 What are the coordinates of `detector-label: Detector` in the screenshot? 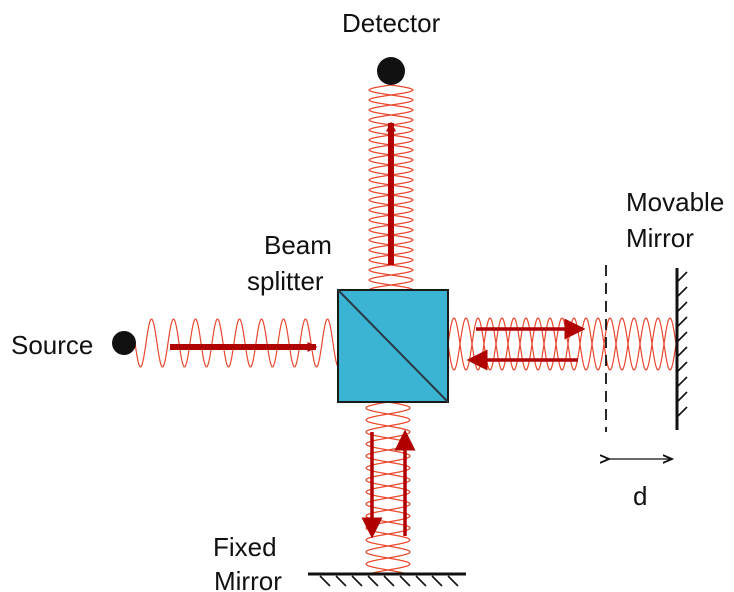 It's located at (391, 23).